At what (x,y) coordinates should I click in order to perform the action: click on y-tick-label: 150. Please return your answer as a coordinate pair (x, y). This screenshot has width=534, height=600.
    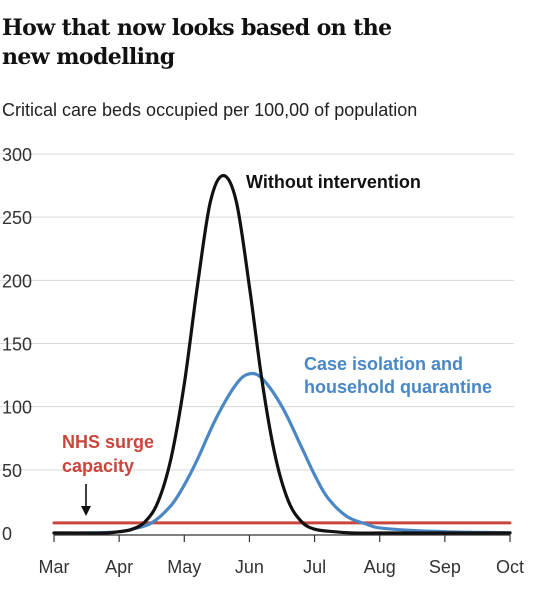
    Looking at the image, I should click on (17, 345).